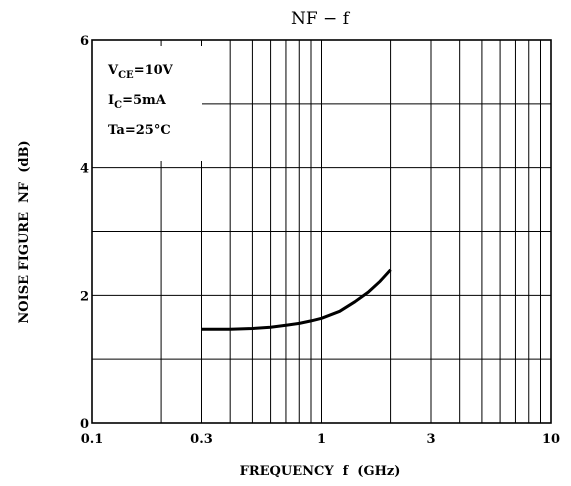 Image resolution: width=571 pixels, height=486 pixels. Describe the element at coordinates (84, 41) in the screenshot. I see `y-tick-label: 6` at that location.